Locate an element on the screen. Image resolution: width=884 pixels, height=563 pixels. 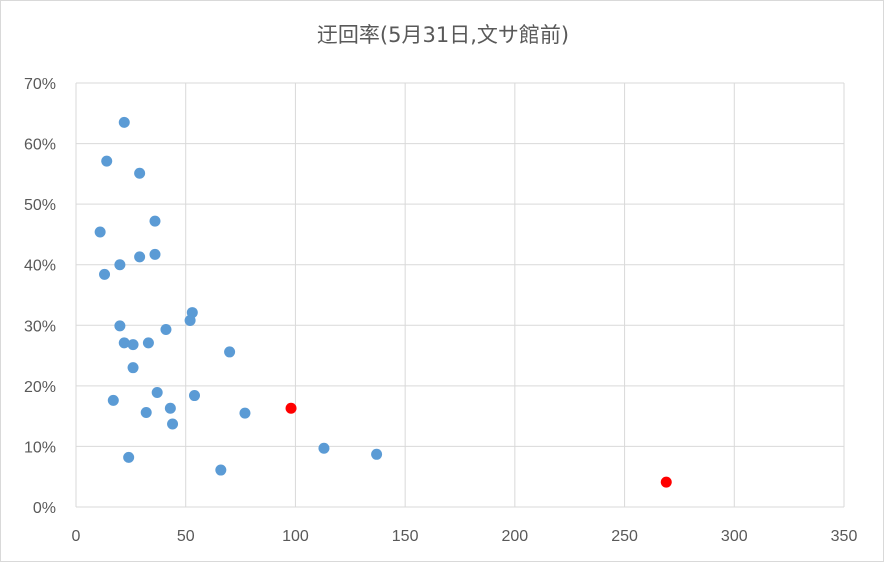
y-tick-label: 10% is located at coordinates (40, 447).